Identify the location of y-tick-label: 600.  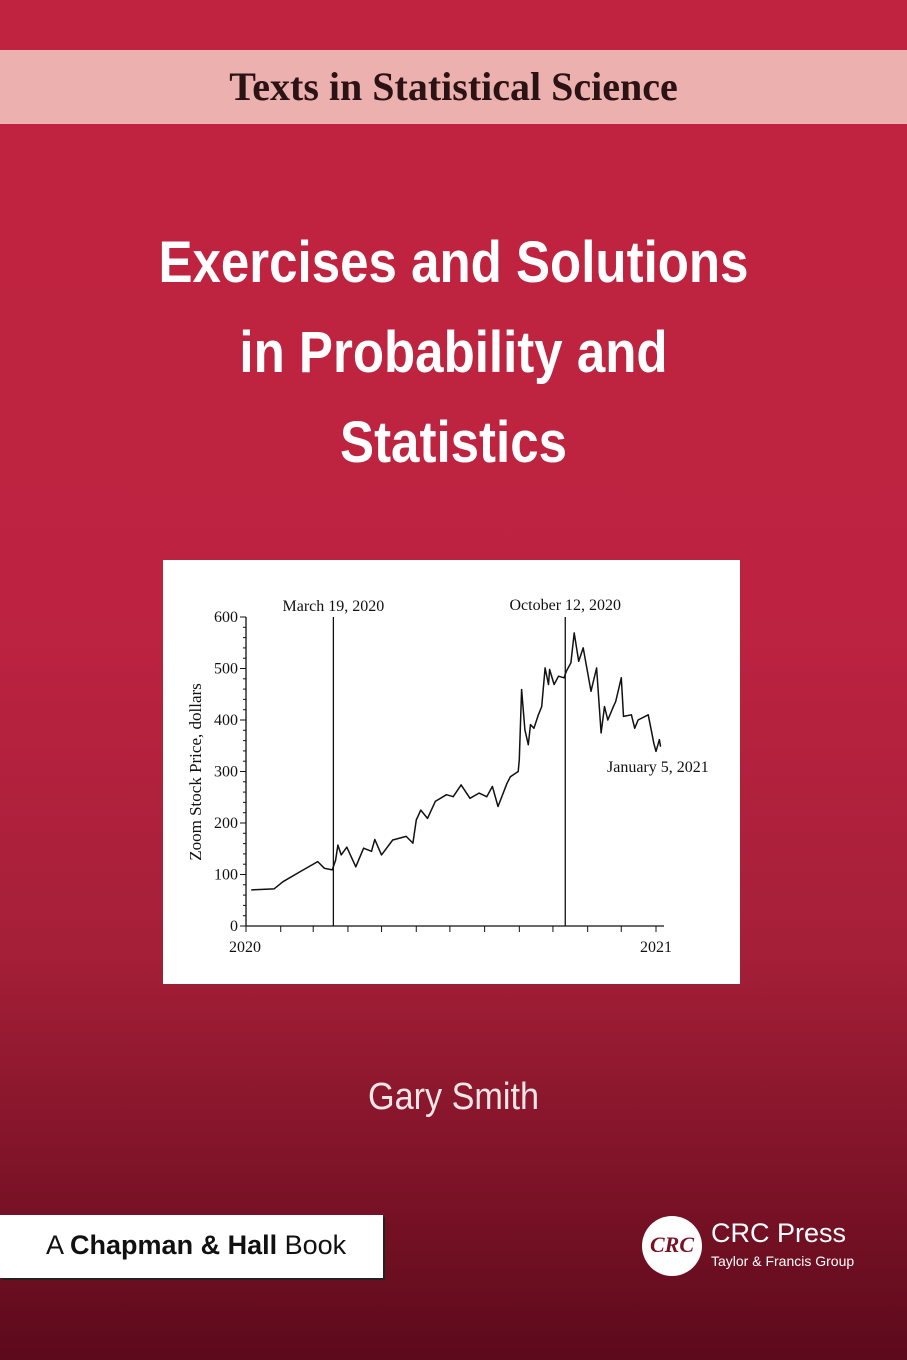
(226, 617).